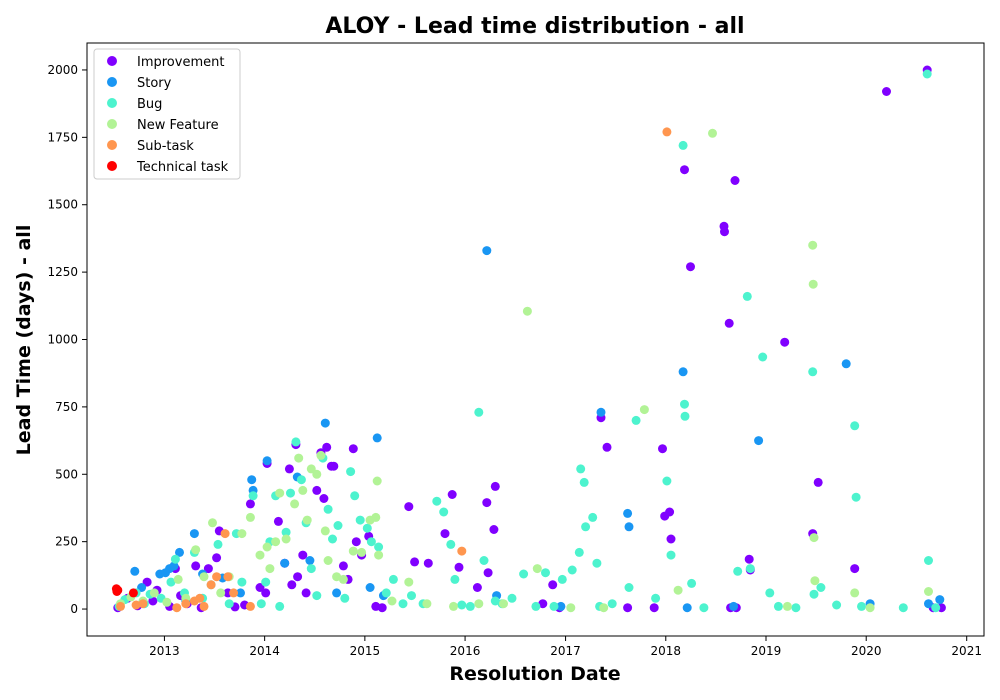  I want to click on y-tick-label: 1000, so click(62, 340).